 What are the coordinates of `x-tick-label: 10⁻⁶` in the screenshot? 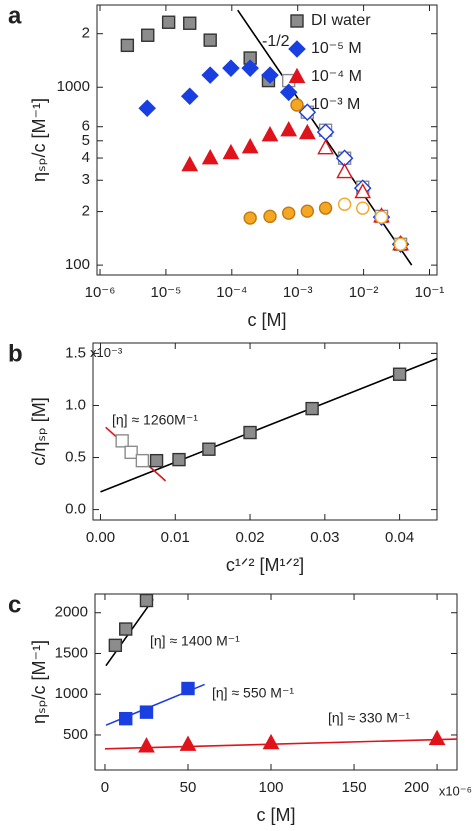 It's located at (100, 292).